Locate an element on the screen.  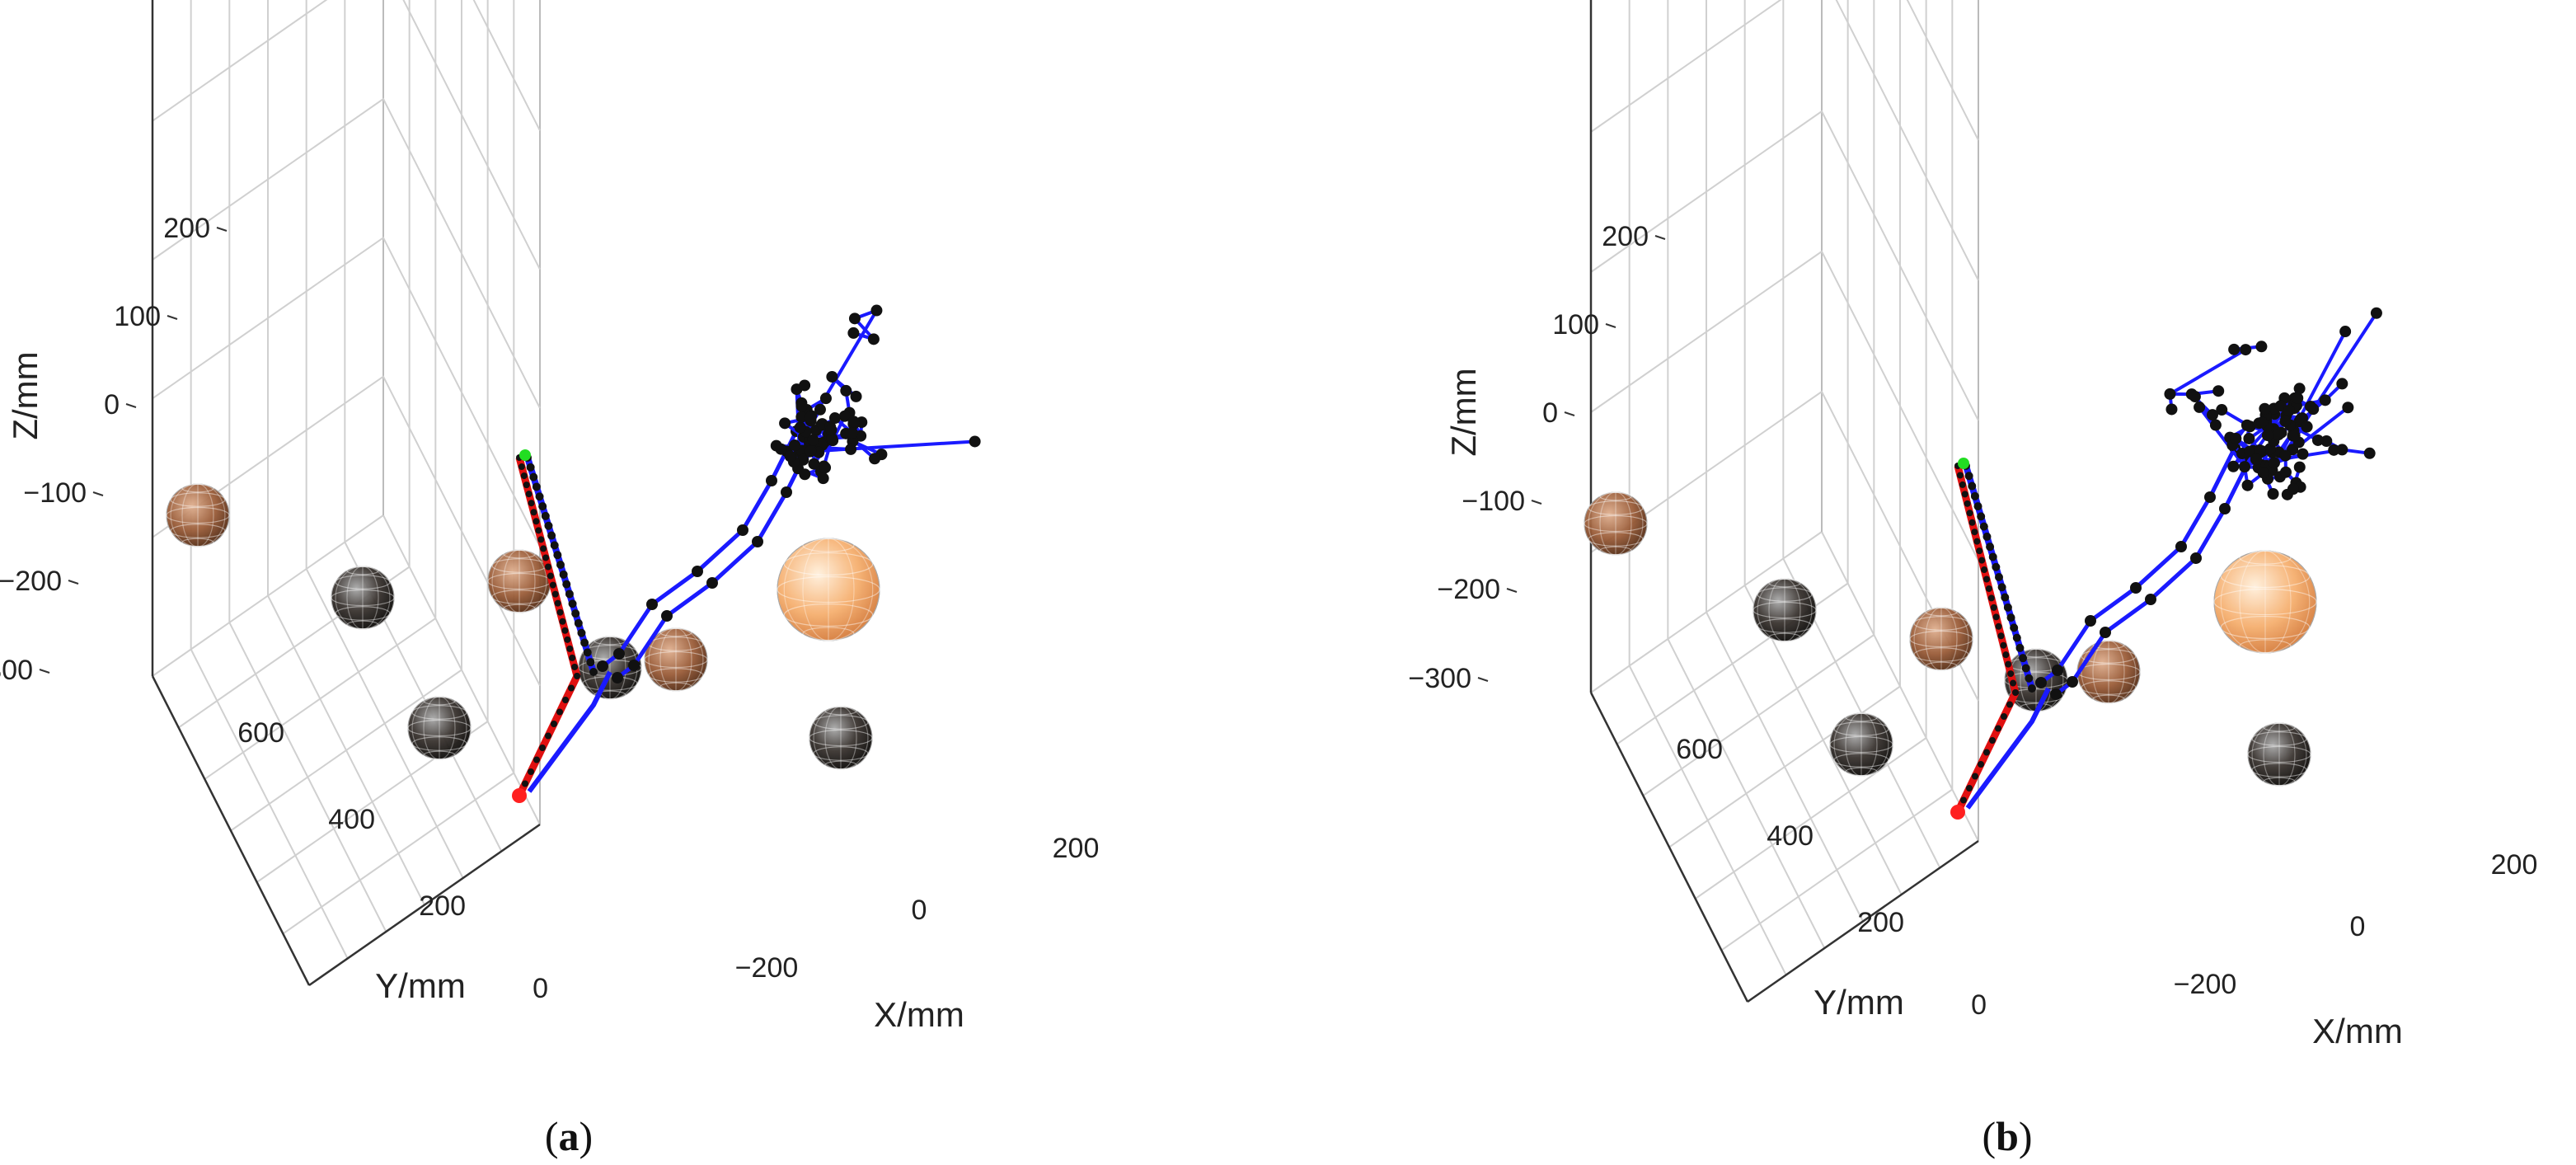
goal-point is located at coordinates (1957, 812).